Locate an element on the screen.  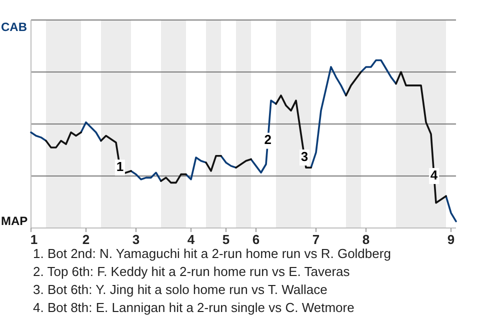
x-tick-label: 1 is located at coordinates (34, 239).